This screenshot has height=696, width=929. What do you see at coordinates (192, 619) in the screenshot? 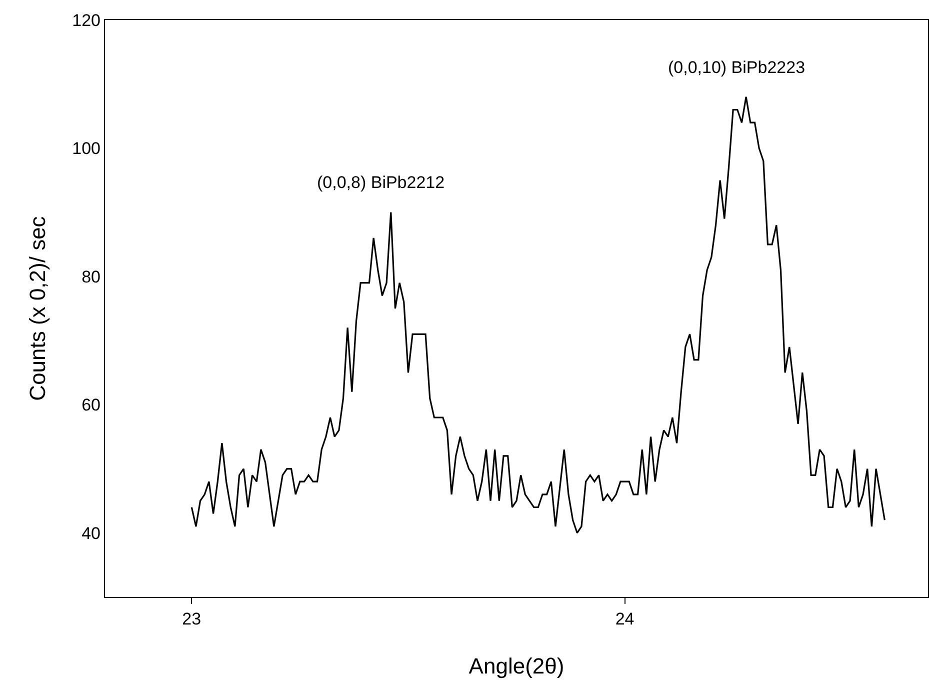
I see `x-tick-label: 23` at bounding box center [192, 619].